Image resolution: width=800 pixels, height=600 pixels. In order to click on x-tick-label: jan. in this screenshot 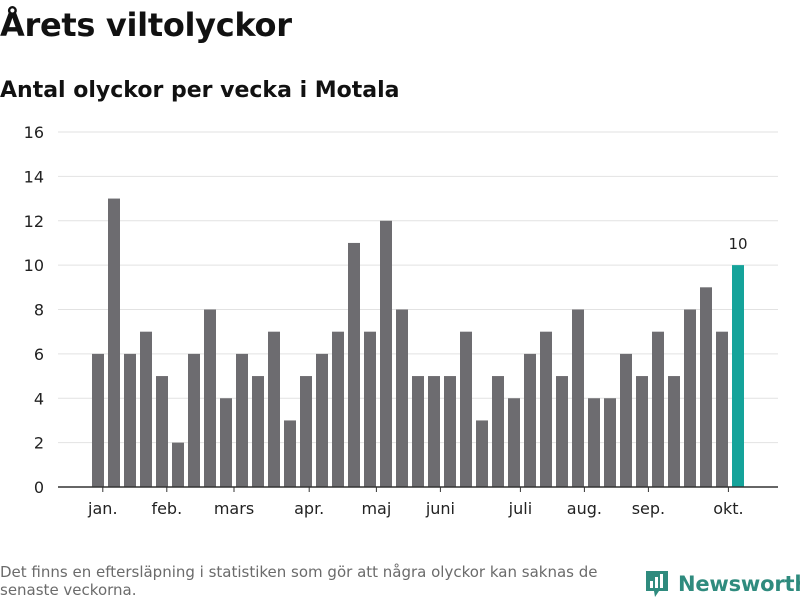, I will do `click(102, 508)`.